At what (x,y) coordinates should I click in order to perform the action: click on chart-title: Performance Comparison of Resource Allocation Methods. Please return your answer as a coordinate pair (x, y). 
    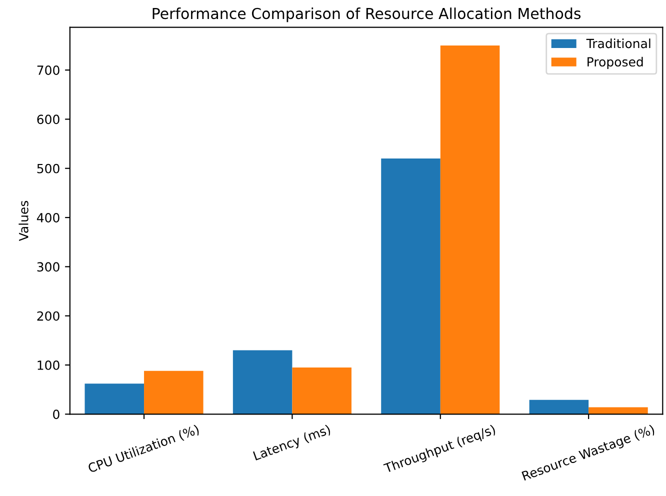
    Looking at the image, I should click on (366, 15).